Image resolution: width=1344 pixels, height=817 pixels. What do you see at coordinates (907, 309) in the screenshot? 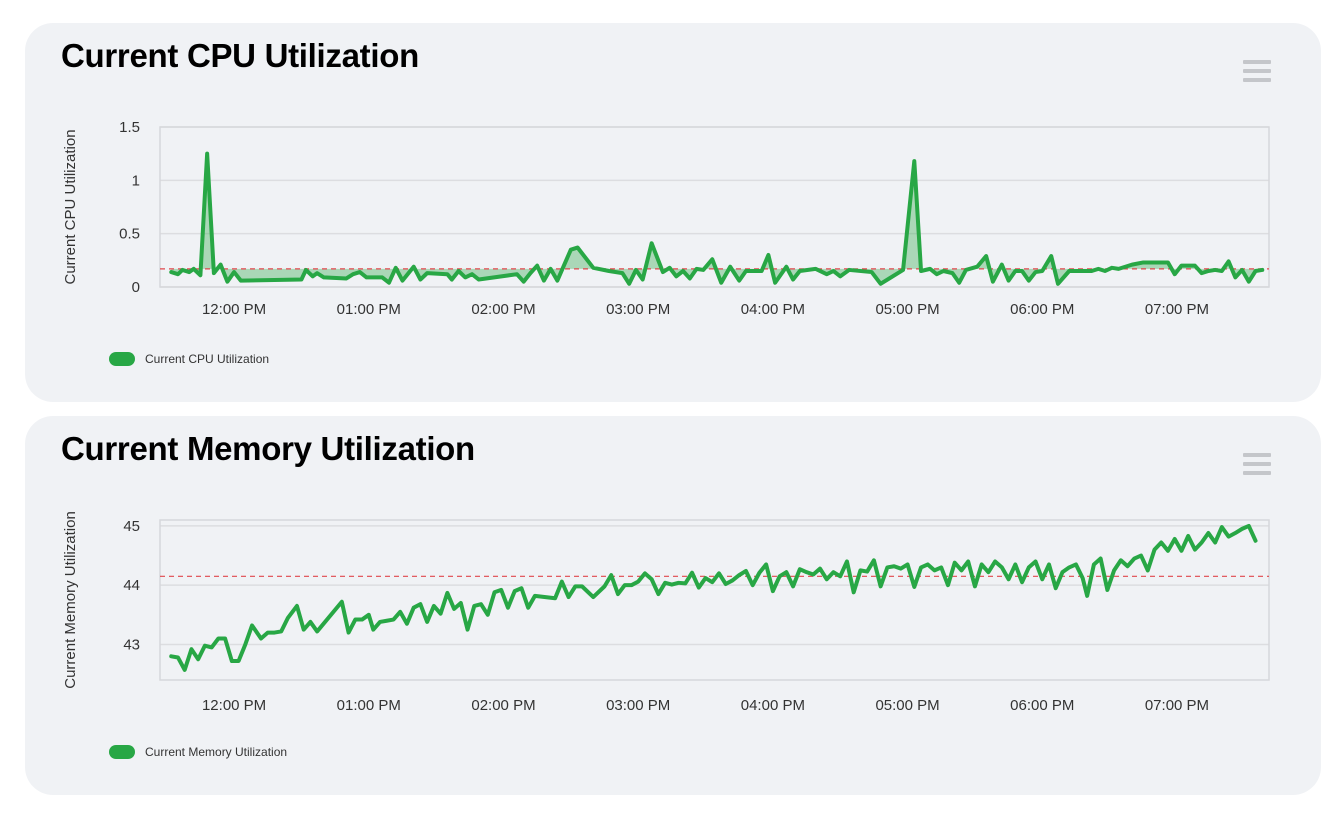
I see `cpu-x-tick-label: 05:00 PM` at bounding box center [907, 309].